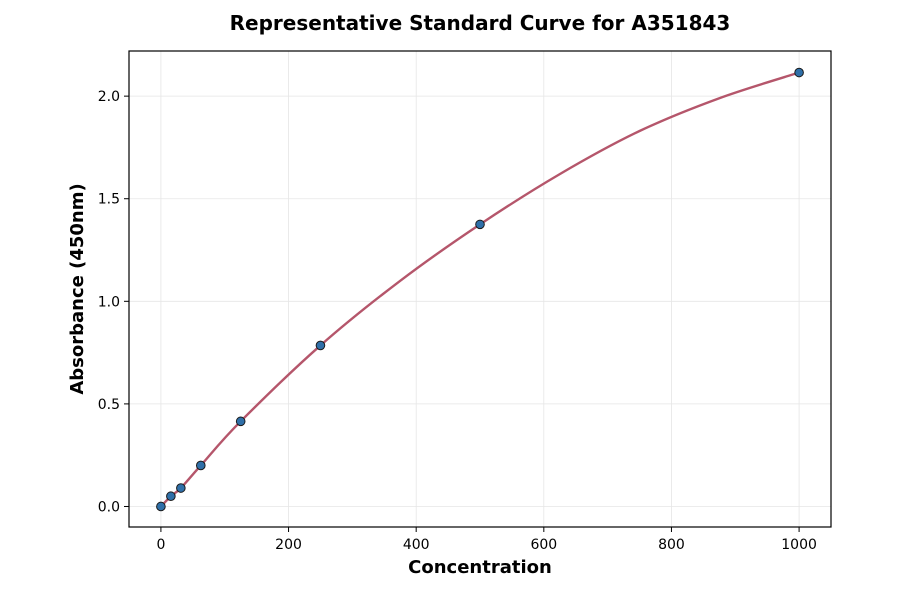 The image size is (900, 594). Describe the element at coordinates (109, 97) in the screenshot. I see `y-tick-label: 2.0` at that location.